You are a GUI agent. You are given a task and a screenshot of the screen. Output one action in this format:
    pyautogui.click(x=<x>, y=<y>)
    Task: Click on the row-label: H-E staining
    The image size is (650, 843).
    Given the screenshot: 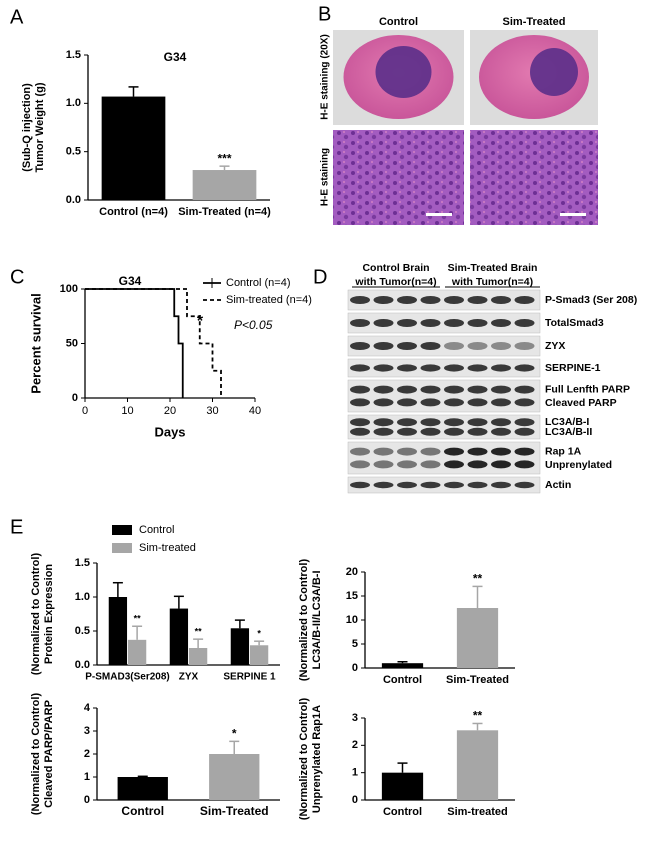 What is the action you would take?
    pyautogui.click(x=325, y=177)
    